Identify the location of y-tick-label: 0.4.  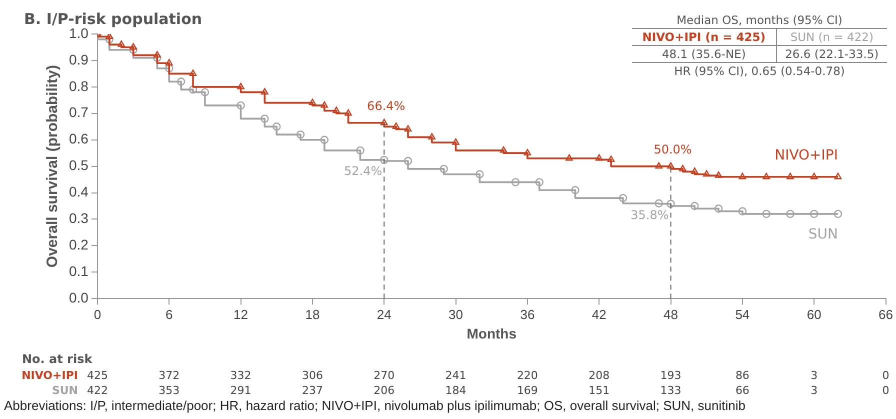
(78, 192).